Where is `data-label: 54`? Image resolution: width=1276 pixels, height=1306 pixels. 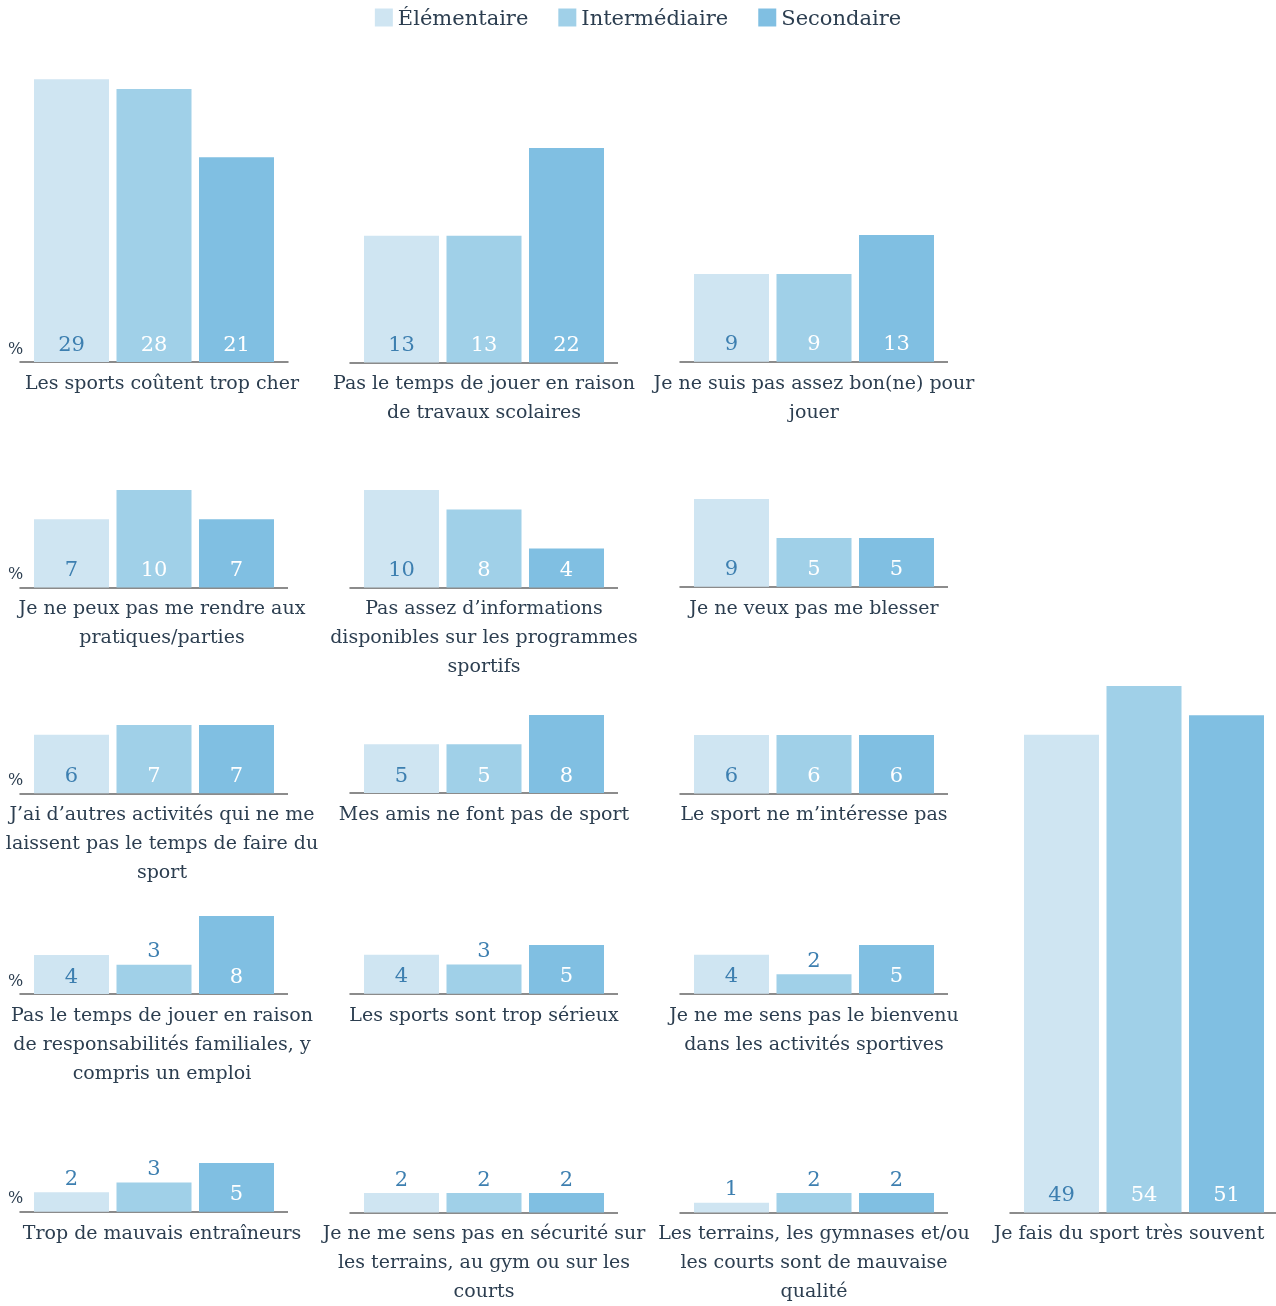
data-label: 54 is located at coordinates (1144, 1193).